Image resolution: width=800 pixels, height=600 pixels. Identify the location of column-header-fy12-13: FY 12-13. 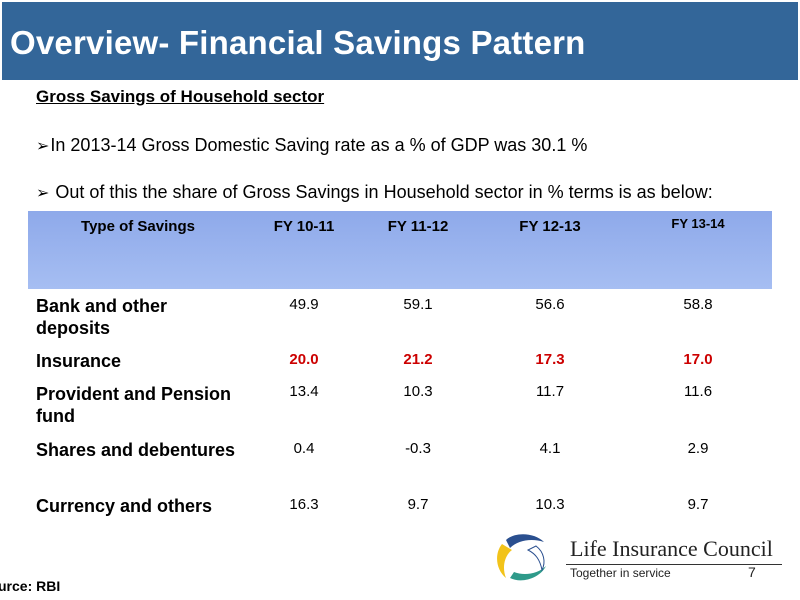
(550, 226).